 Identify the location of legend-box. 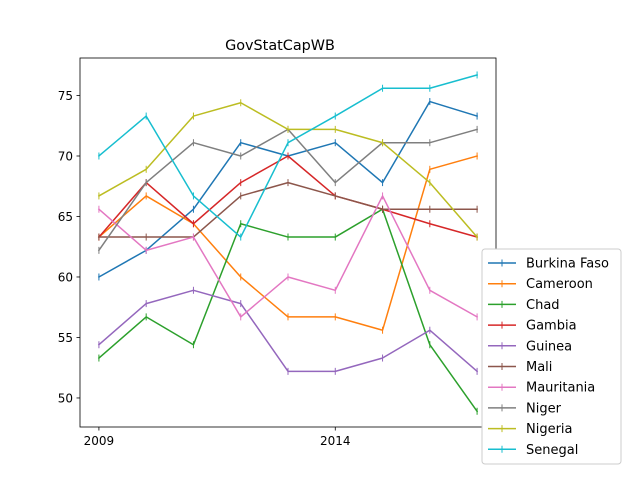
(551, 356).